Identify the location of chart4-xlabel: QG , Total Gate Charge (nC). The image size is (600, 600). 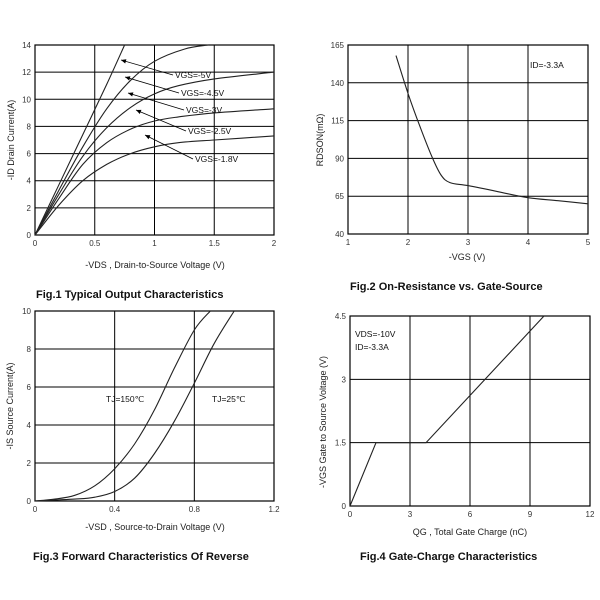
(470, 532).